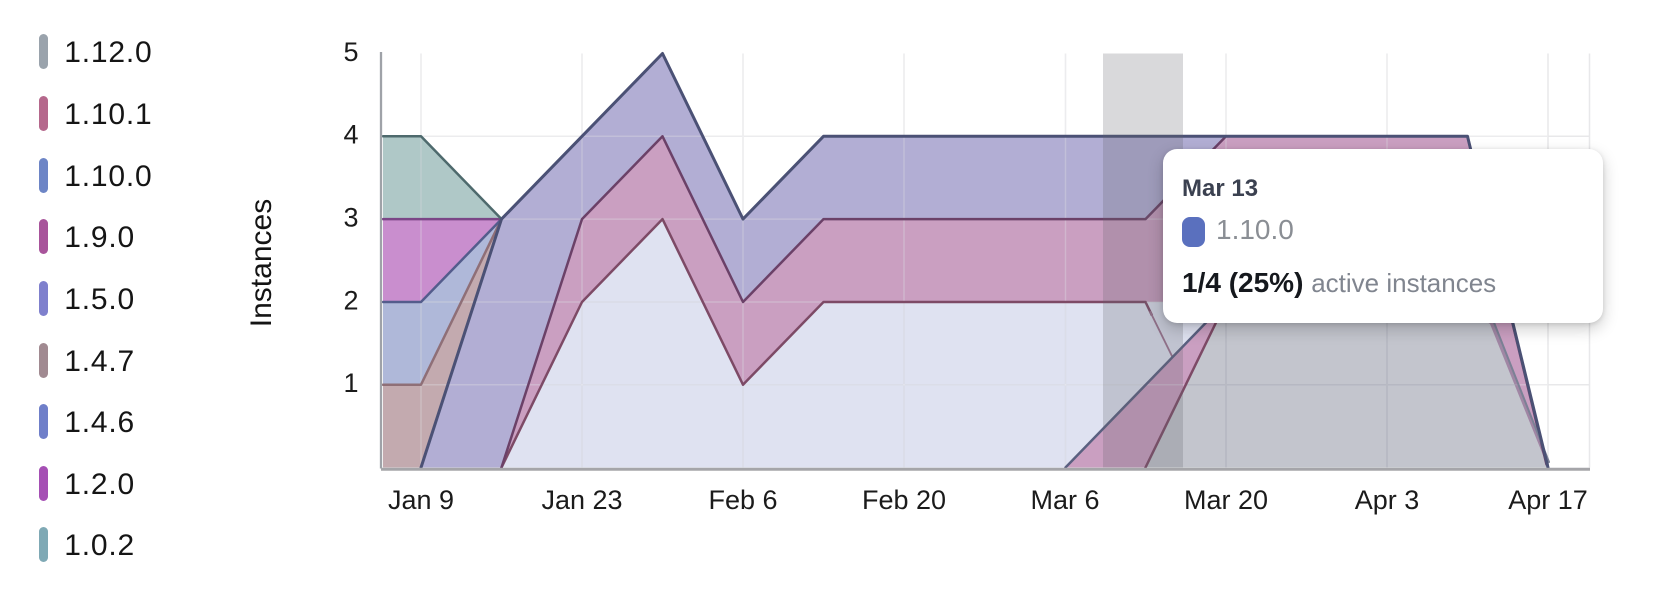  I want to click on svg-text: 3, so click(350, 218).